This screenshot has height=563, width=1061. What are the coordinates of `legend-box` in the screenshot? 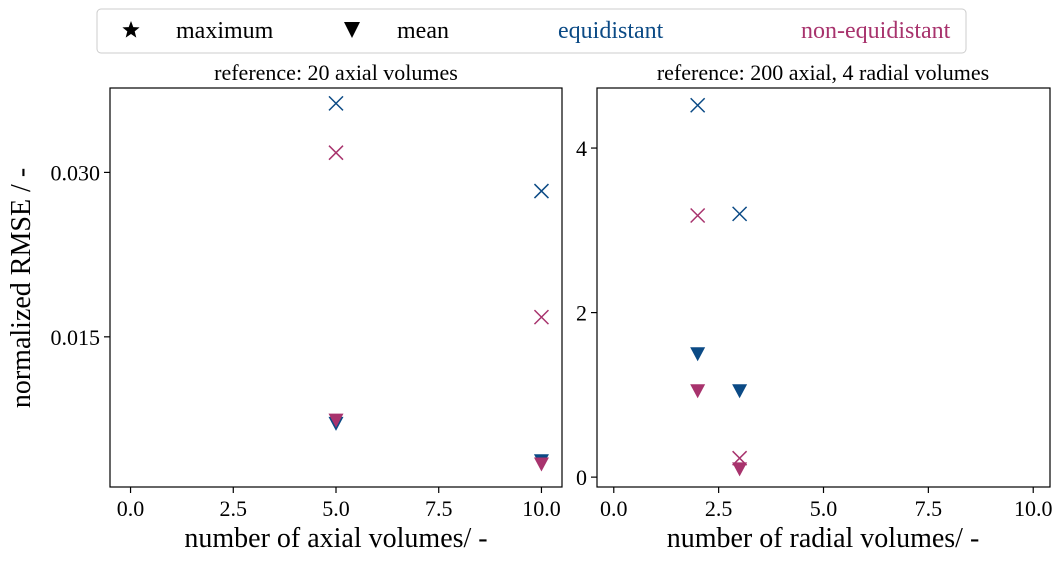 It's located at (531, 31).